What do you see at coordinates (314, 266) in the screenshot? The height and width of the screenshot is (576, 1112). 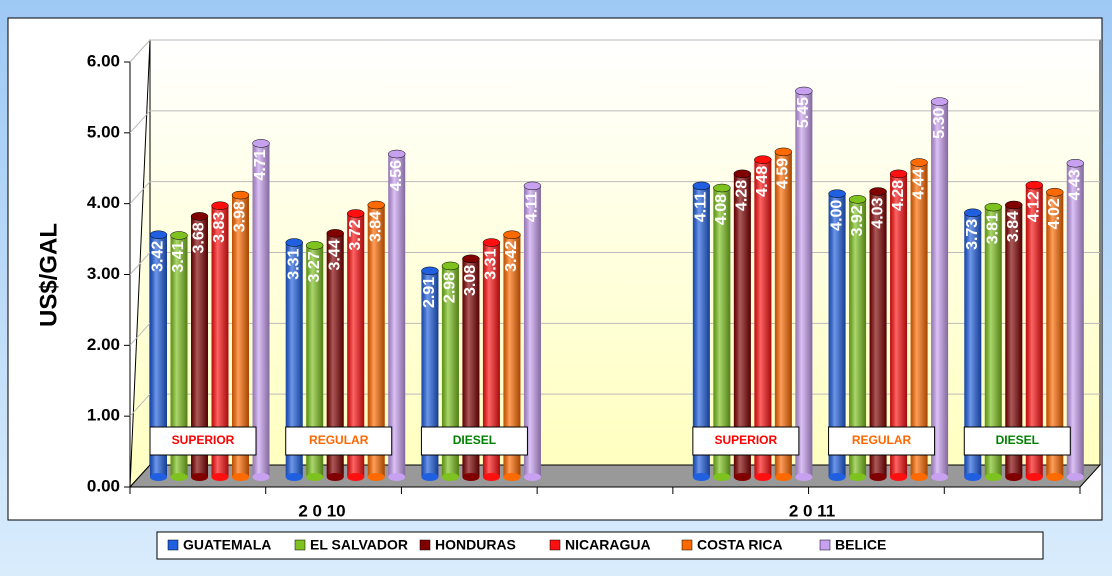 I see `value-label: 3.27` at bounding box center [314, 266].